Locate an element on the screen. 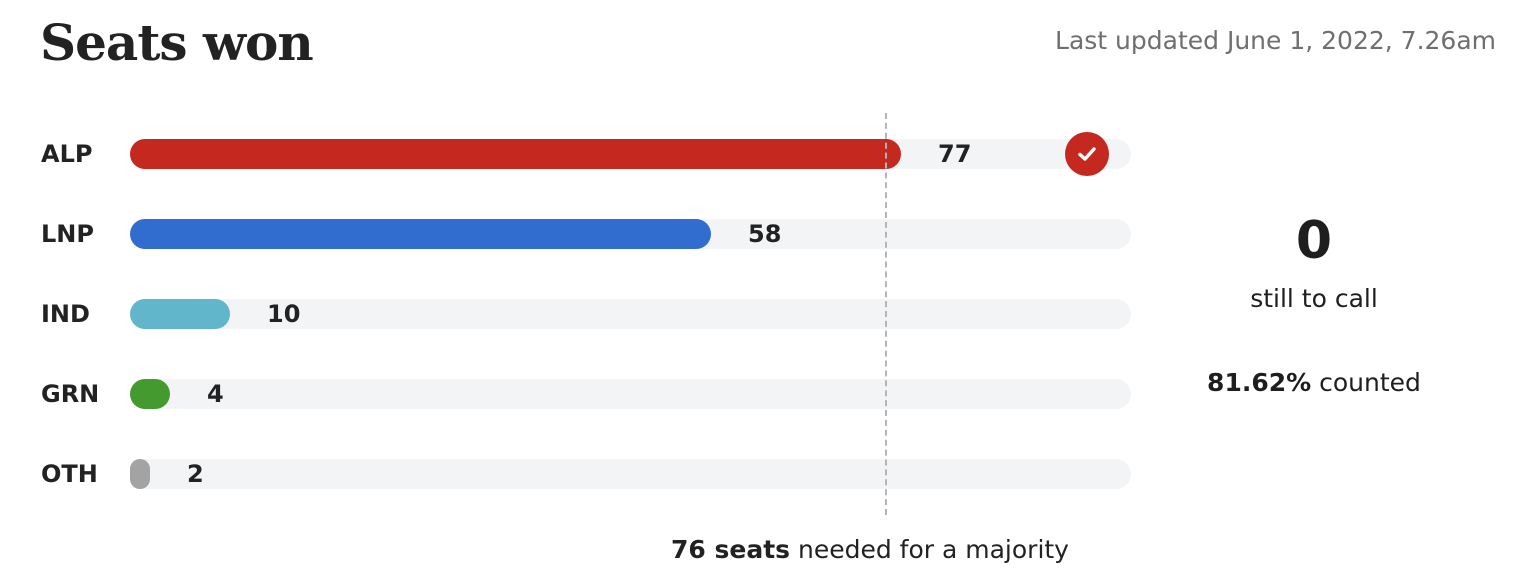 Image resolution: width=1536 pixels, height=577 pixels. majority-seats-text: 76 seats is located at coordinates (731, 549).